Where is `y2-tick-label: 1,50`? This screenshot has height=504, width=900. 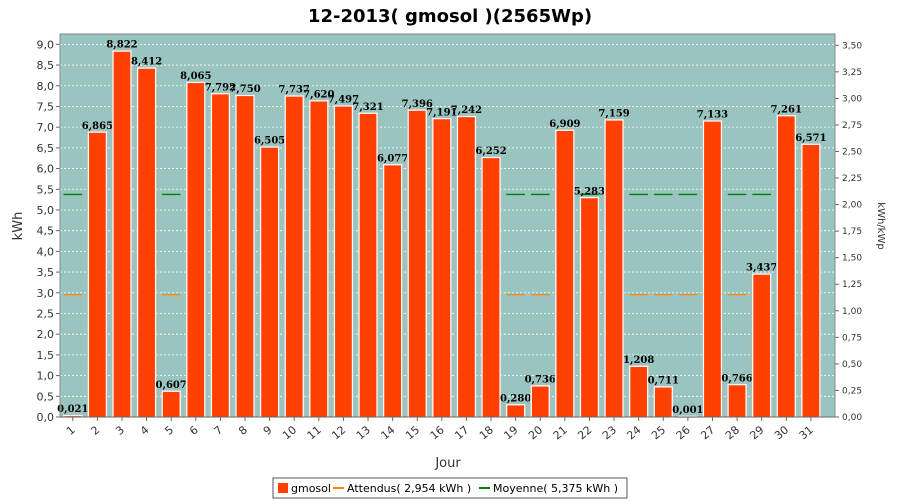 y2-tick-label: 1,50 is located at coordinates (852, 259).